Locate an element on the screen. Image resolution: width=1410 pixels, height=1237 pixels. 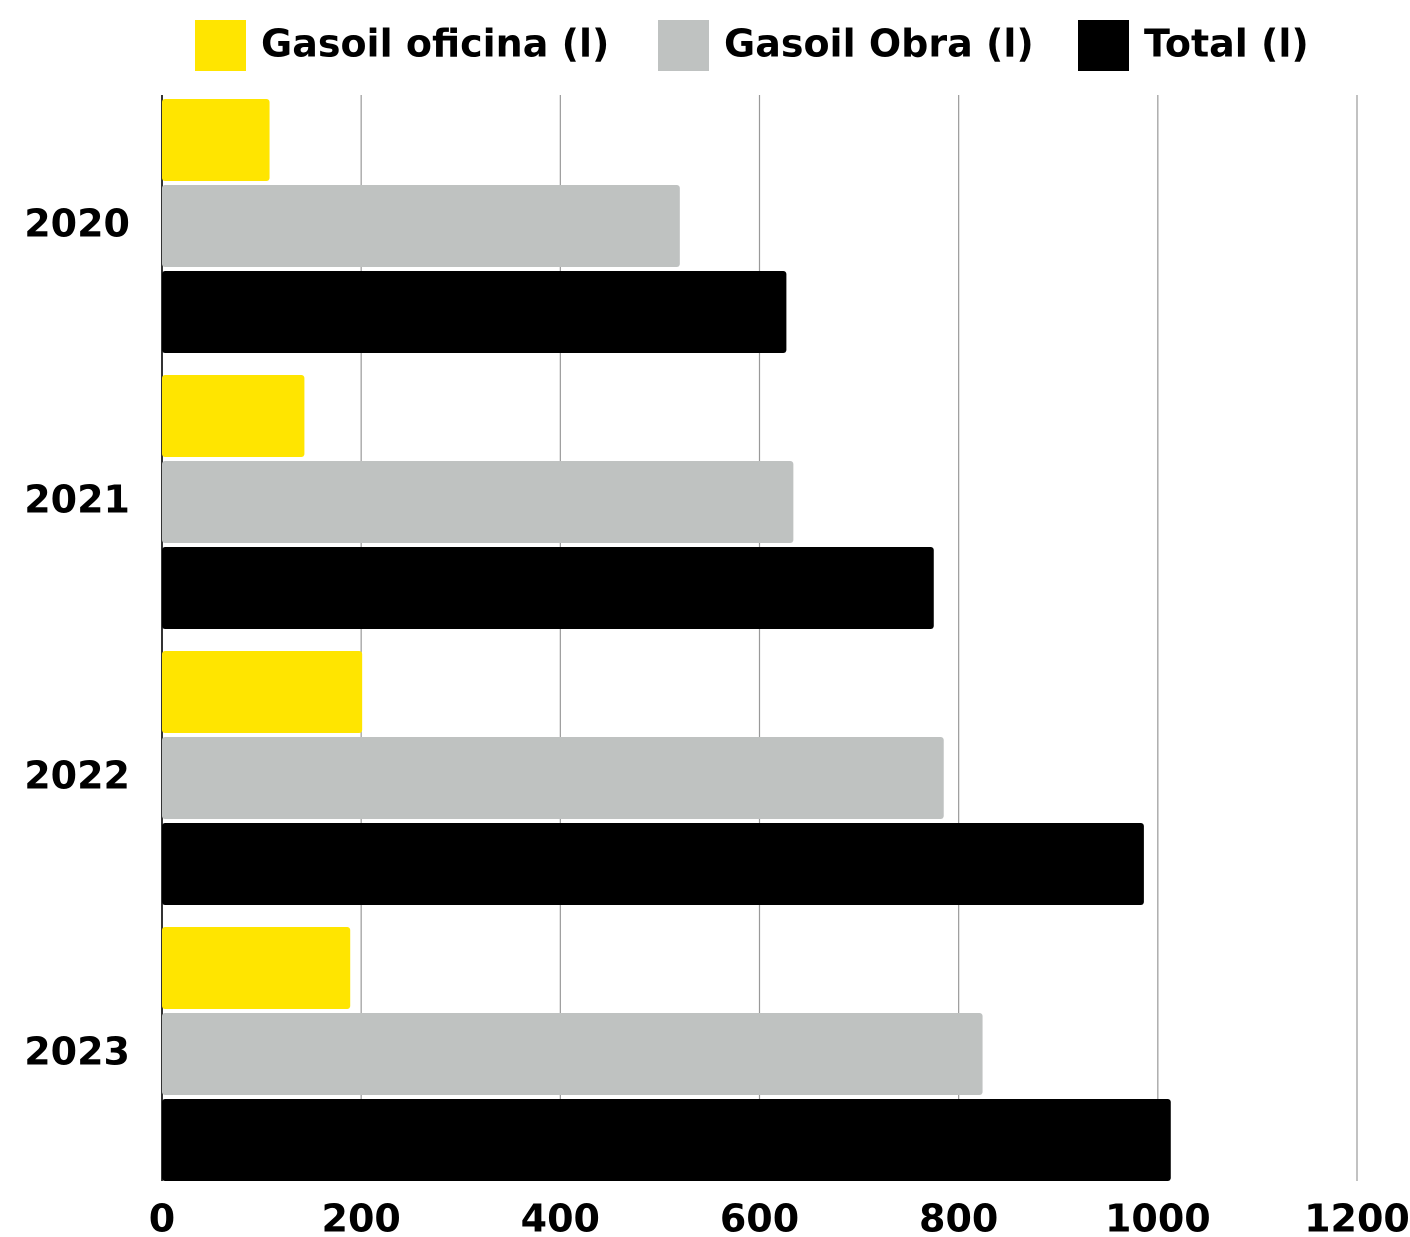
y-tick-label: 2021 is located at coordinates (77, 500).